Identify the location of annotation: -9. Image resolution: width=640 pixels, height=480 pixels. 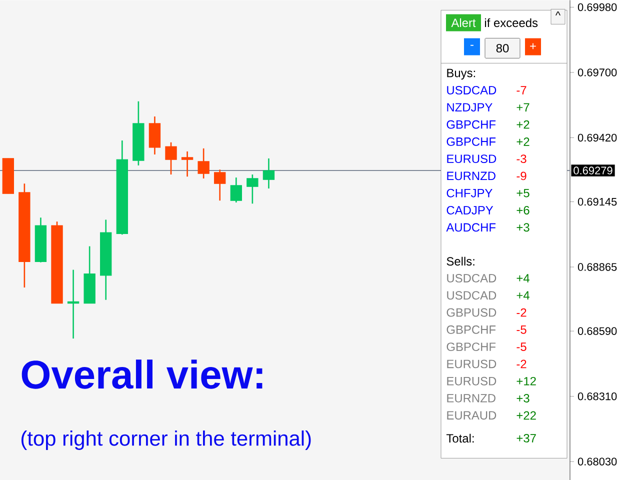
(521, 176).